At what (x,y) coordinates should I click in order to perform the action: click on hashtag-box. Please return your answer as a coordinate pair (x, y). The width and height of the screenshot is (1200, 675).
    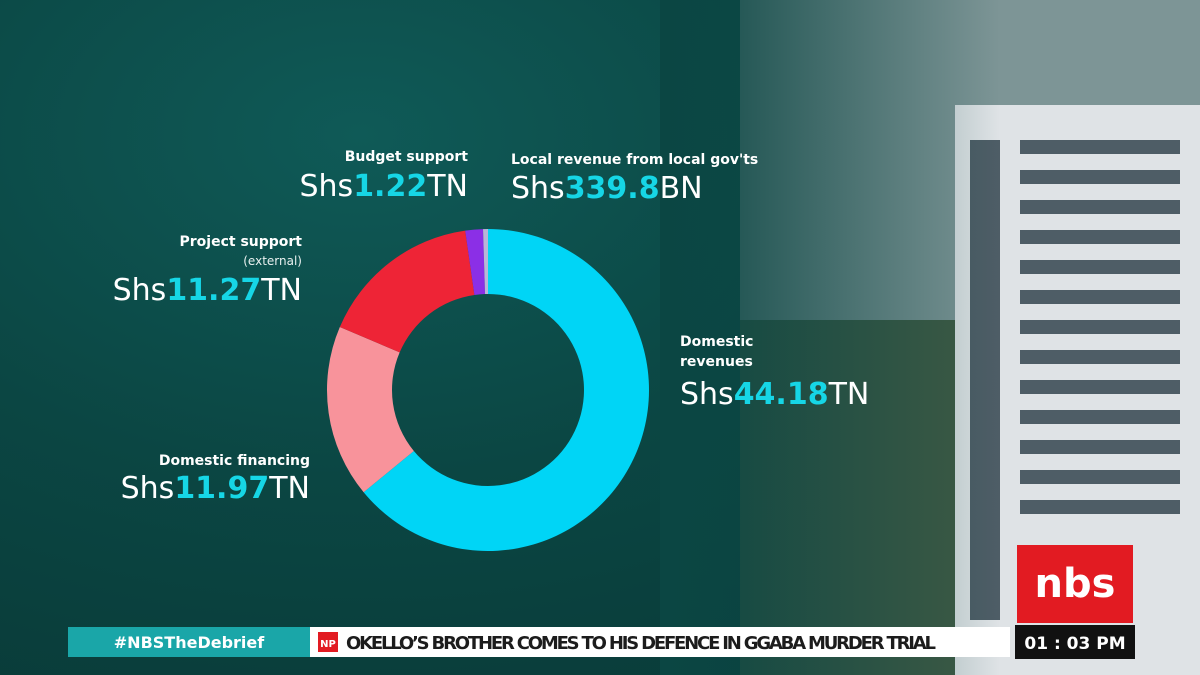
    Looking at the image, I should click on (189, 642).